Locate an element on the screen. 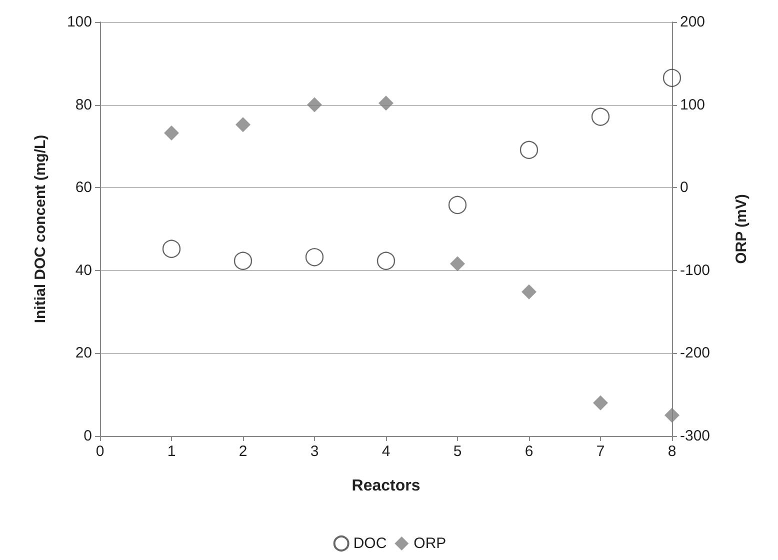 The image size is (778, 560). x-tick-label: 6 is located at coordinates (529, 451).